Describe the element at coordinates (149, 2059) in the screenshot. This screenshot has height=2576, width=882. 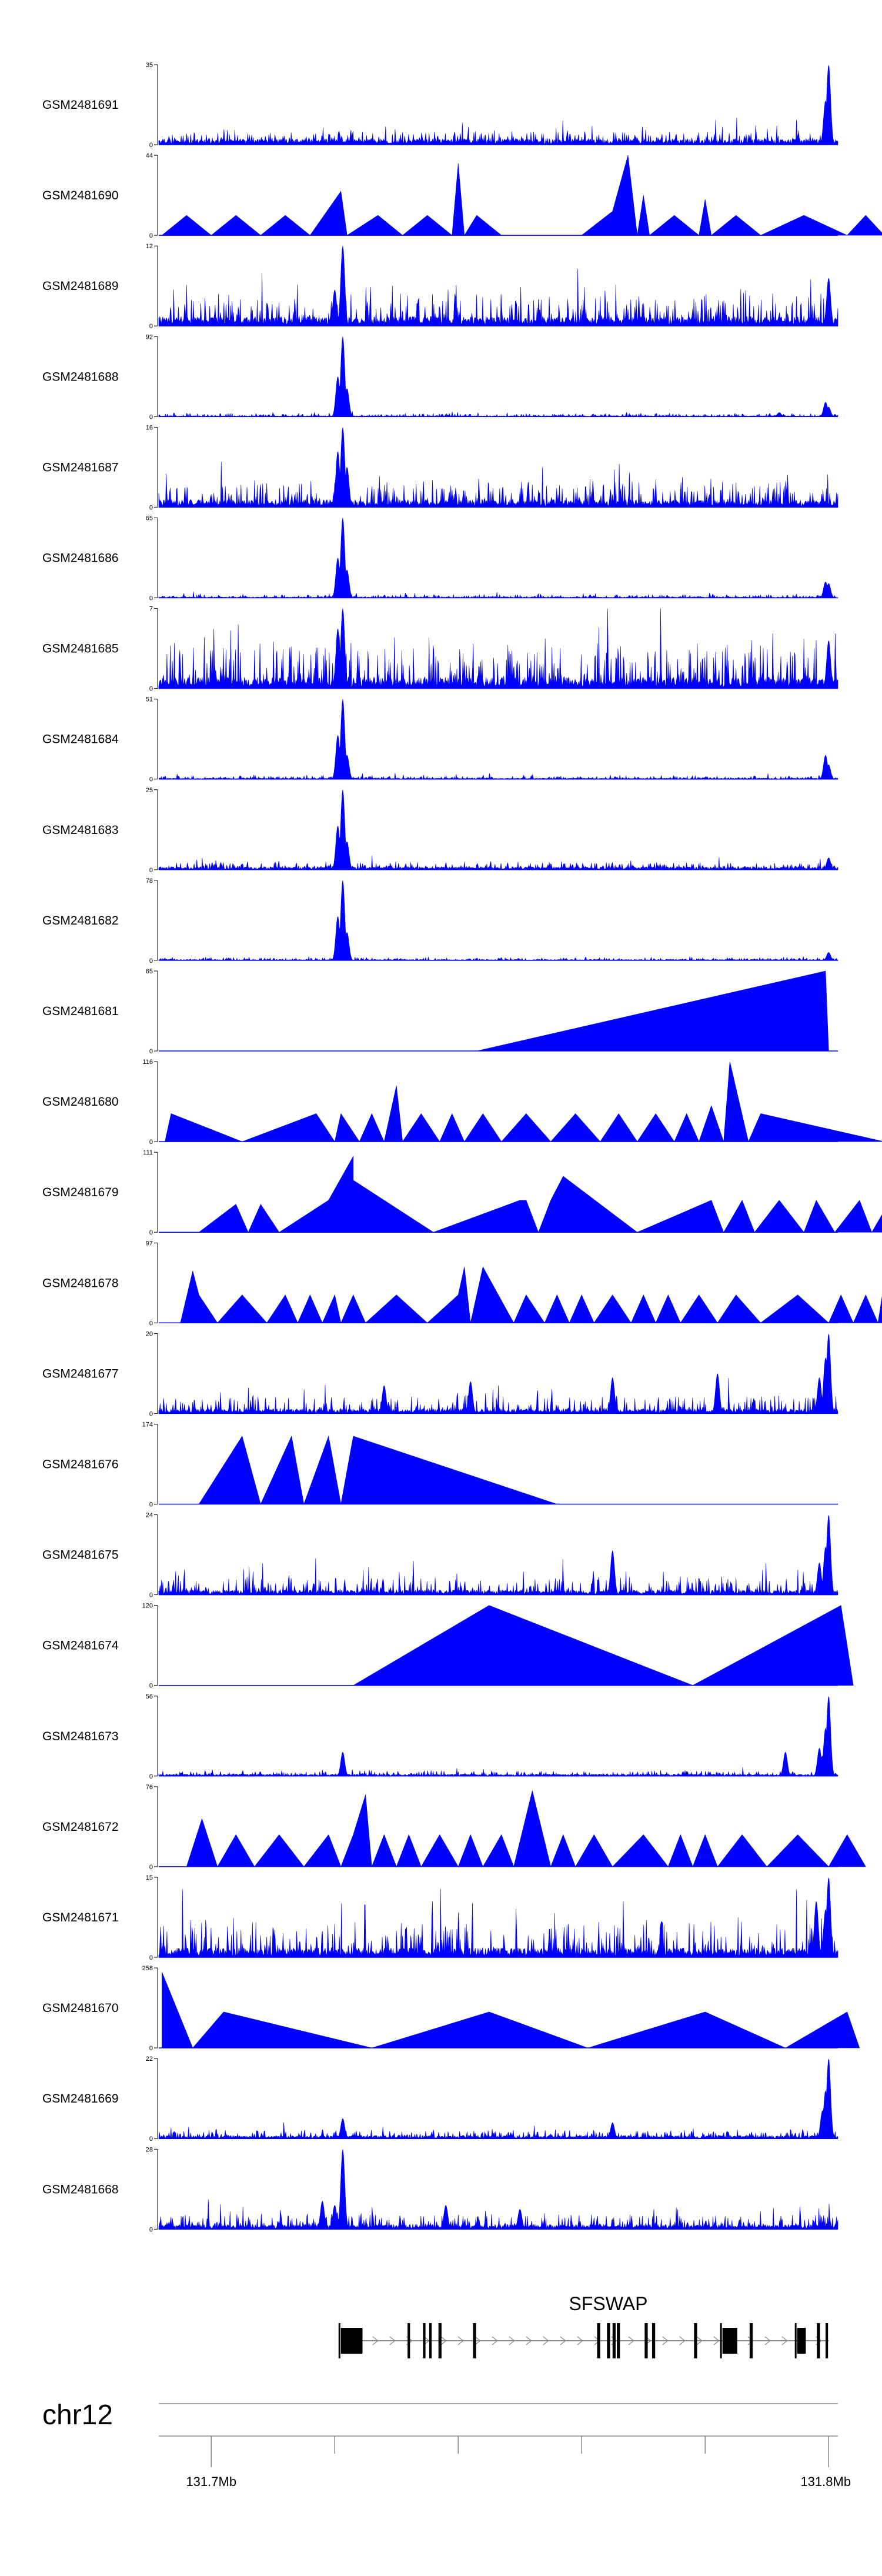
I see `y-tick-label-max: 22` at that location.